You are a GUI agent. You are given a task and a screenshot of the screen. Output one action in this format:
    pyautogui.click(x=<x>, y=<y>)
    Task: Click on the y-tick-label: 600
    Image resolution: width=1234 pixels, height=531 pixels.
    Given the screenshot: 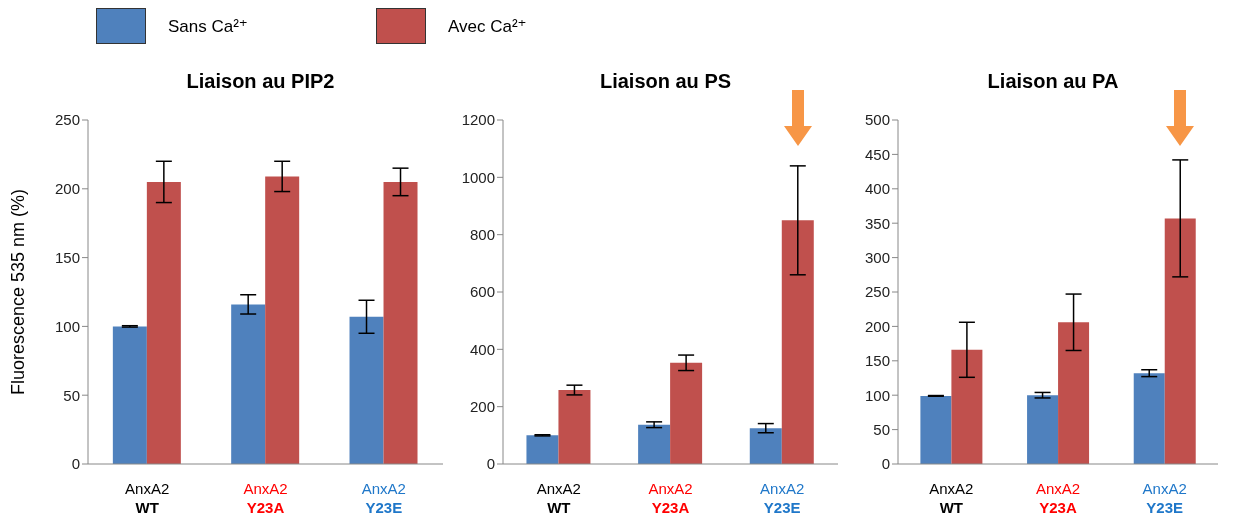 What is the action you would take?
    pyautogui.click(x=482, y=292)
    